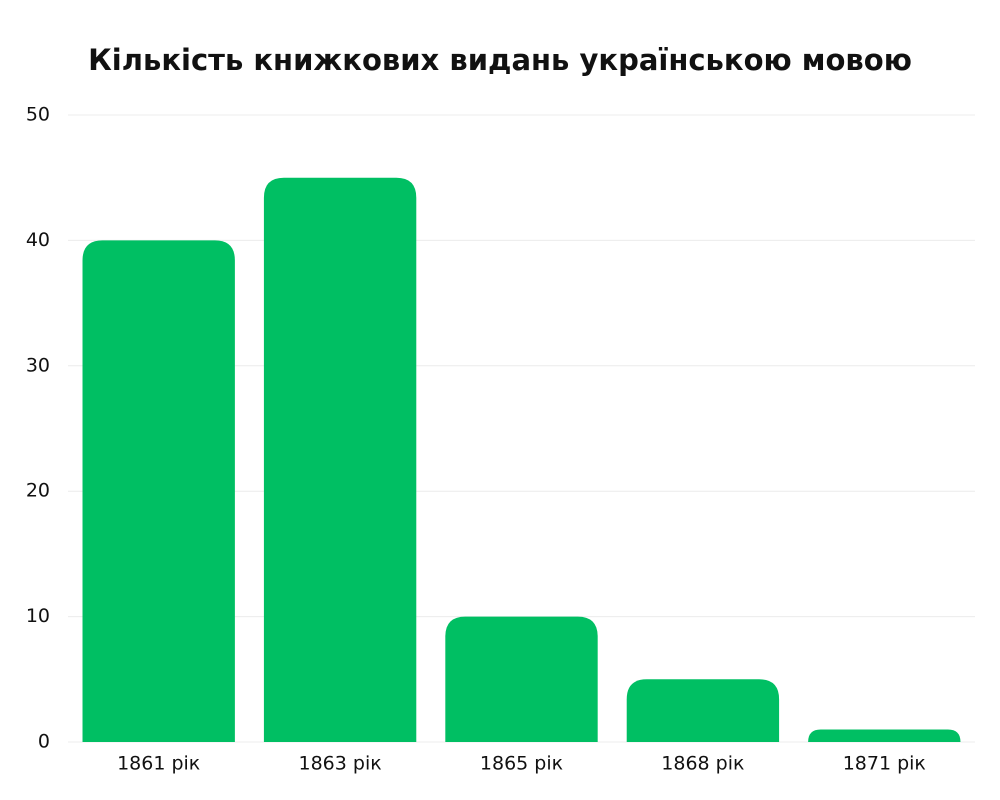  What do you see at coordinates (521, 764) in the screenshot?
I see `x-tick-label: 1865 рік` at bounding box center [521, 764].